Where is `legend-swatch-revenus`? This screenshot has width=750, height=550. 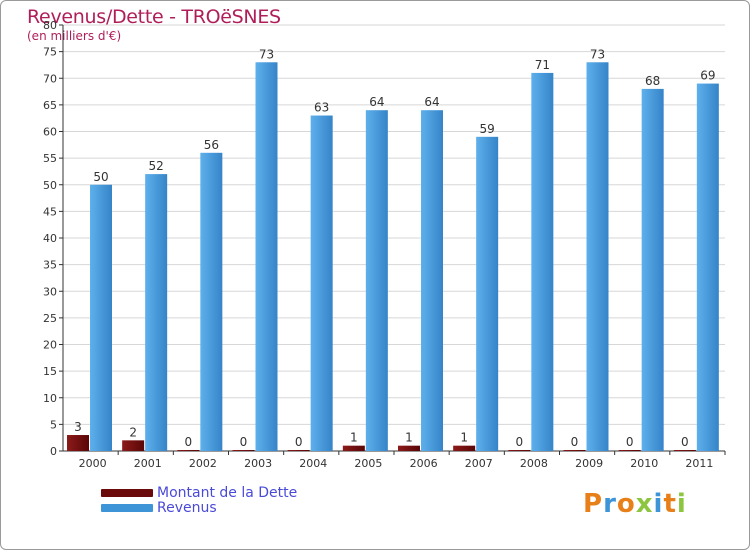 legend-swatch-revenus is located at coordinates (127, 508).